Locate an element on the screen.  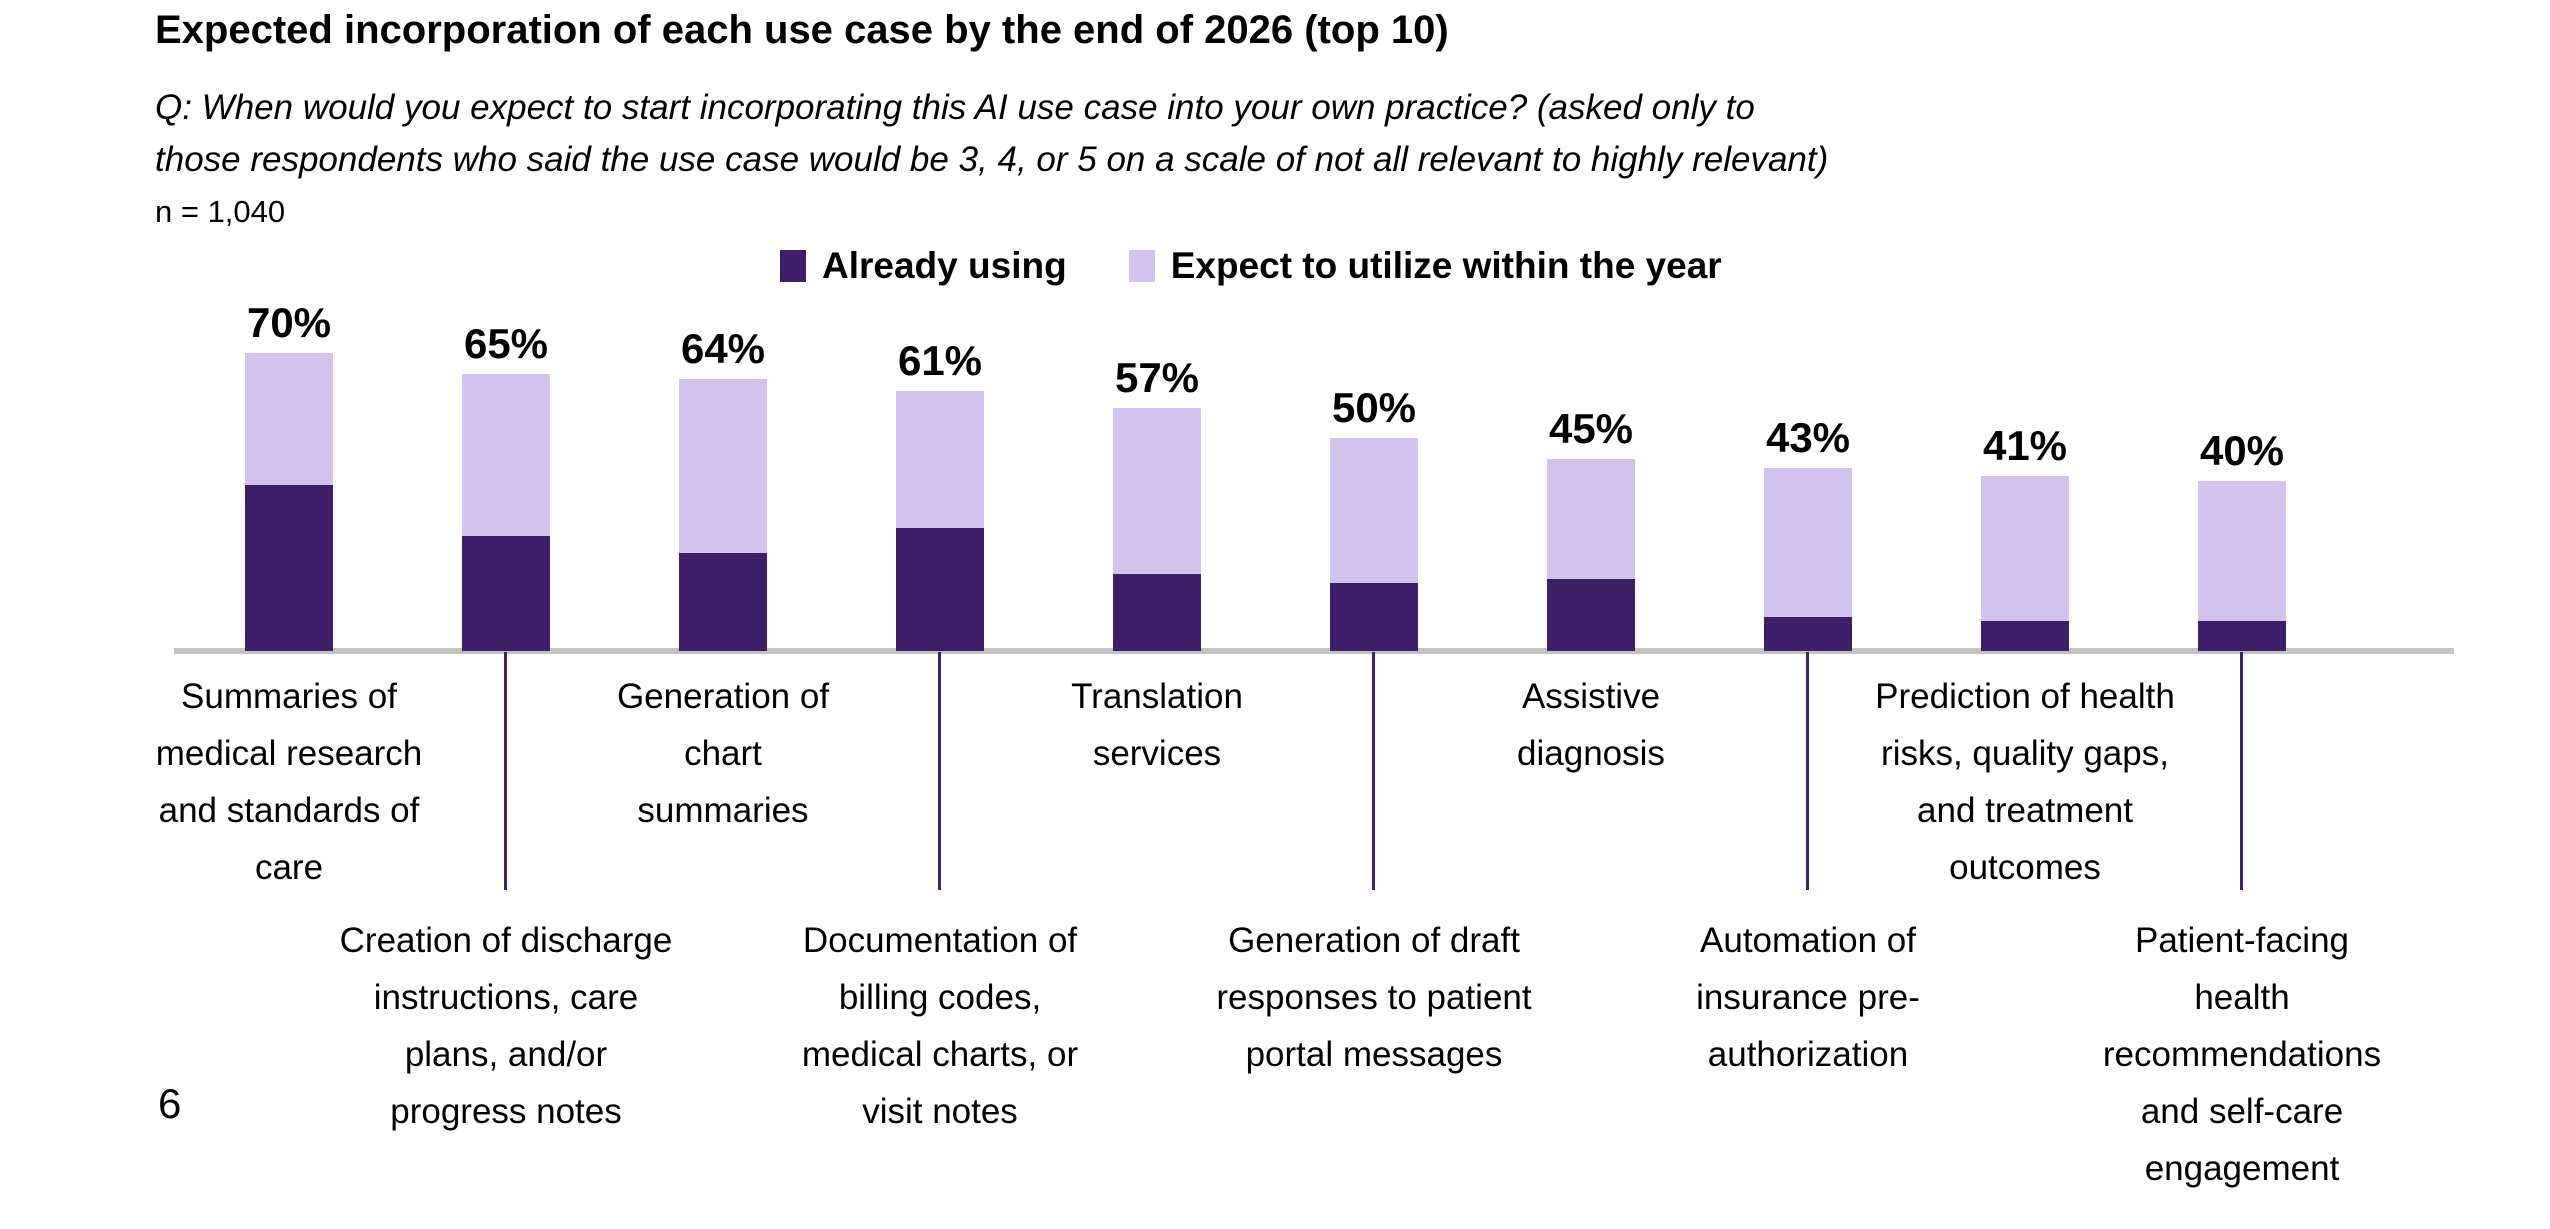
category-label: Generation of chart summaries is located at coordinates (723, 753).